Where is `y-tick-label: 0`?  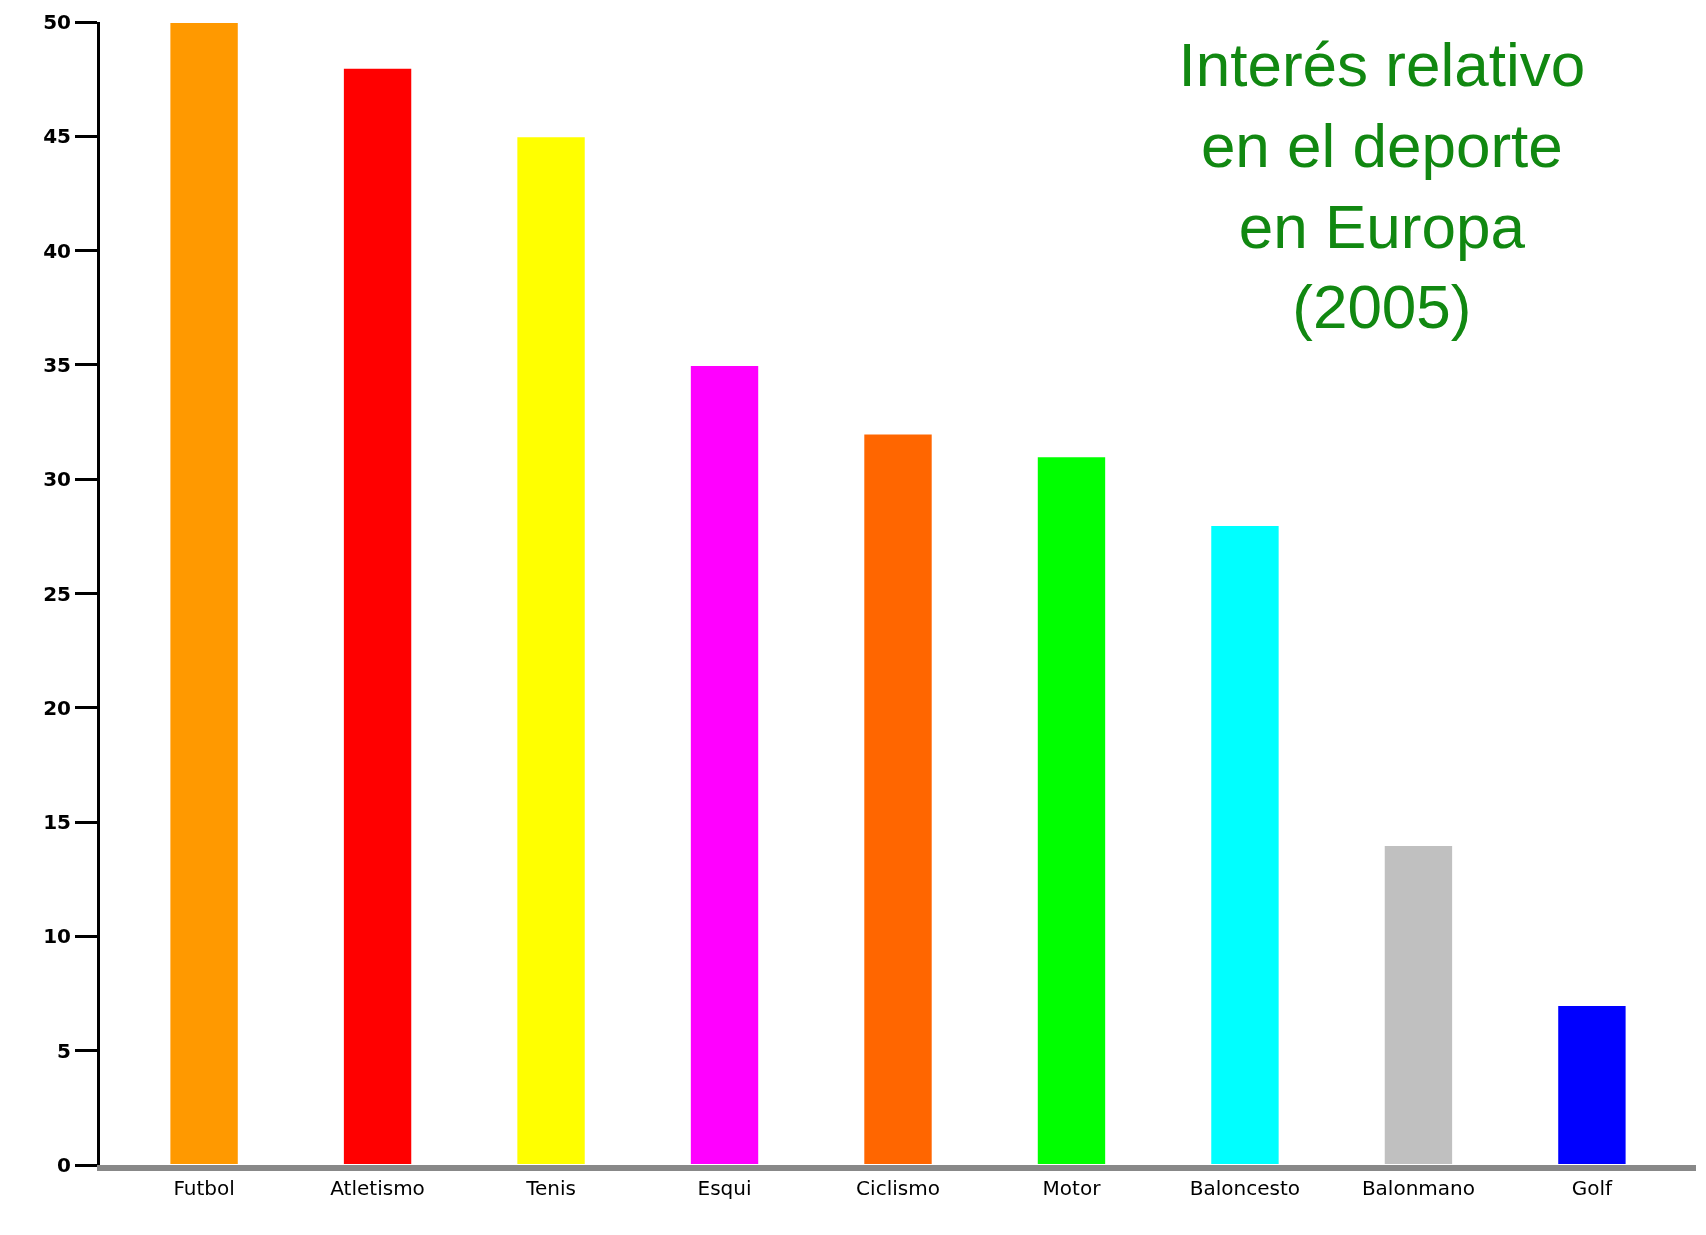
y-tick-label: 0 is located at coordinates (64, 1165).